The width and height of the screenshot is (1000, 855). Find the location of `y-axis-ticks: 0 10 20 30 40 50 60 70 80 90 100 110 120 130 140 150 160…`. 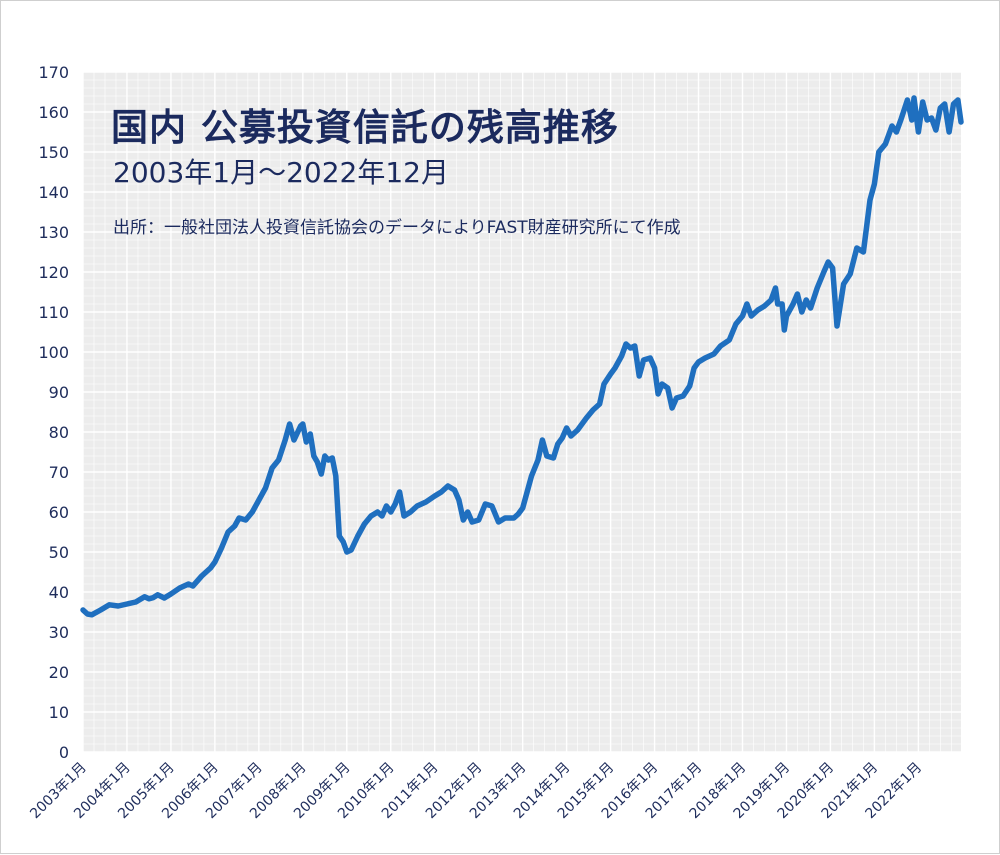

y-axis-ticks: 0 10 20 30 40 50 60 70 80 90 100 110 120 130 140 150 160… is located at coordinates (53, 412).